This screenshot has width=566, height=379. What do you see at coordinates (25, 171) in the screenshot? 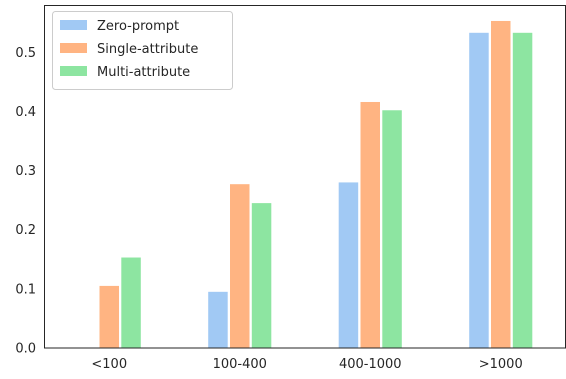
I see `y-tick-label: 0.3` at bounding box center [25, 171].